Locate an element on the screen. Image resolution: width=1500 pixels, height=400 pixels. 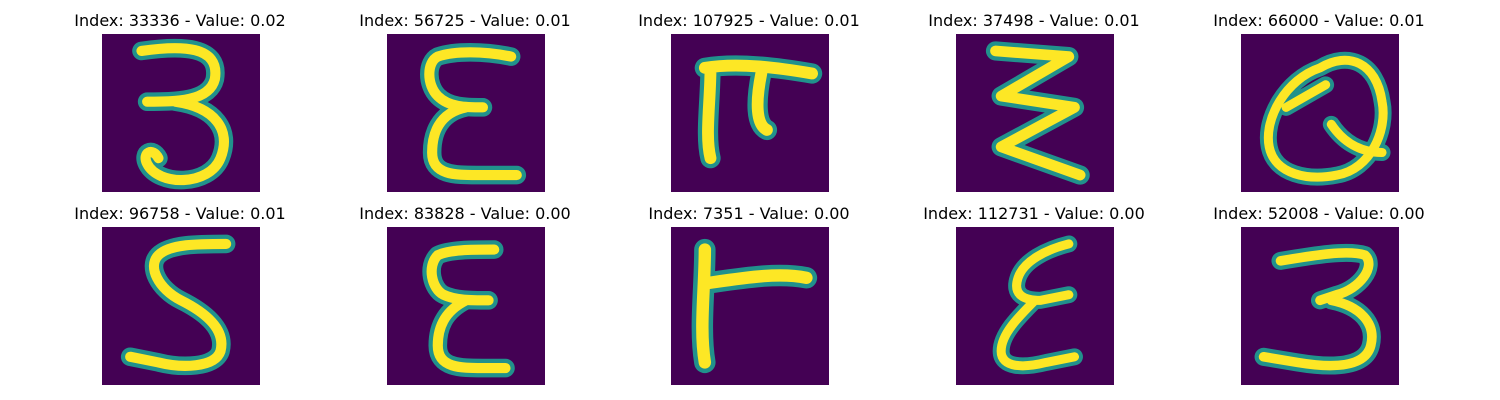
image-tile: Index: 52008 - Value: 0.00 is located at coordinates (1319, 294).